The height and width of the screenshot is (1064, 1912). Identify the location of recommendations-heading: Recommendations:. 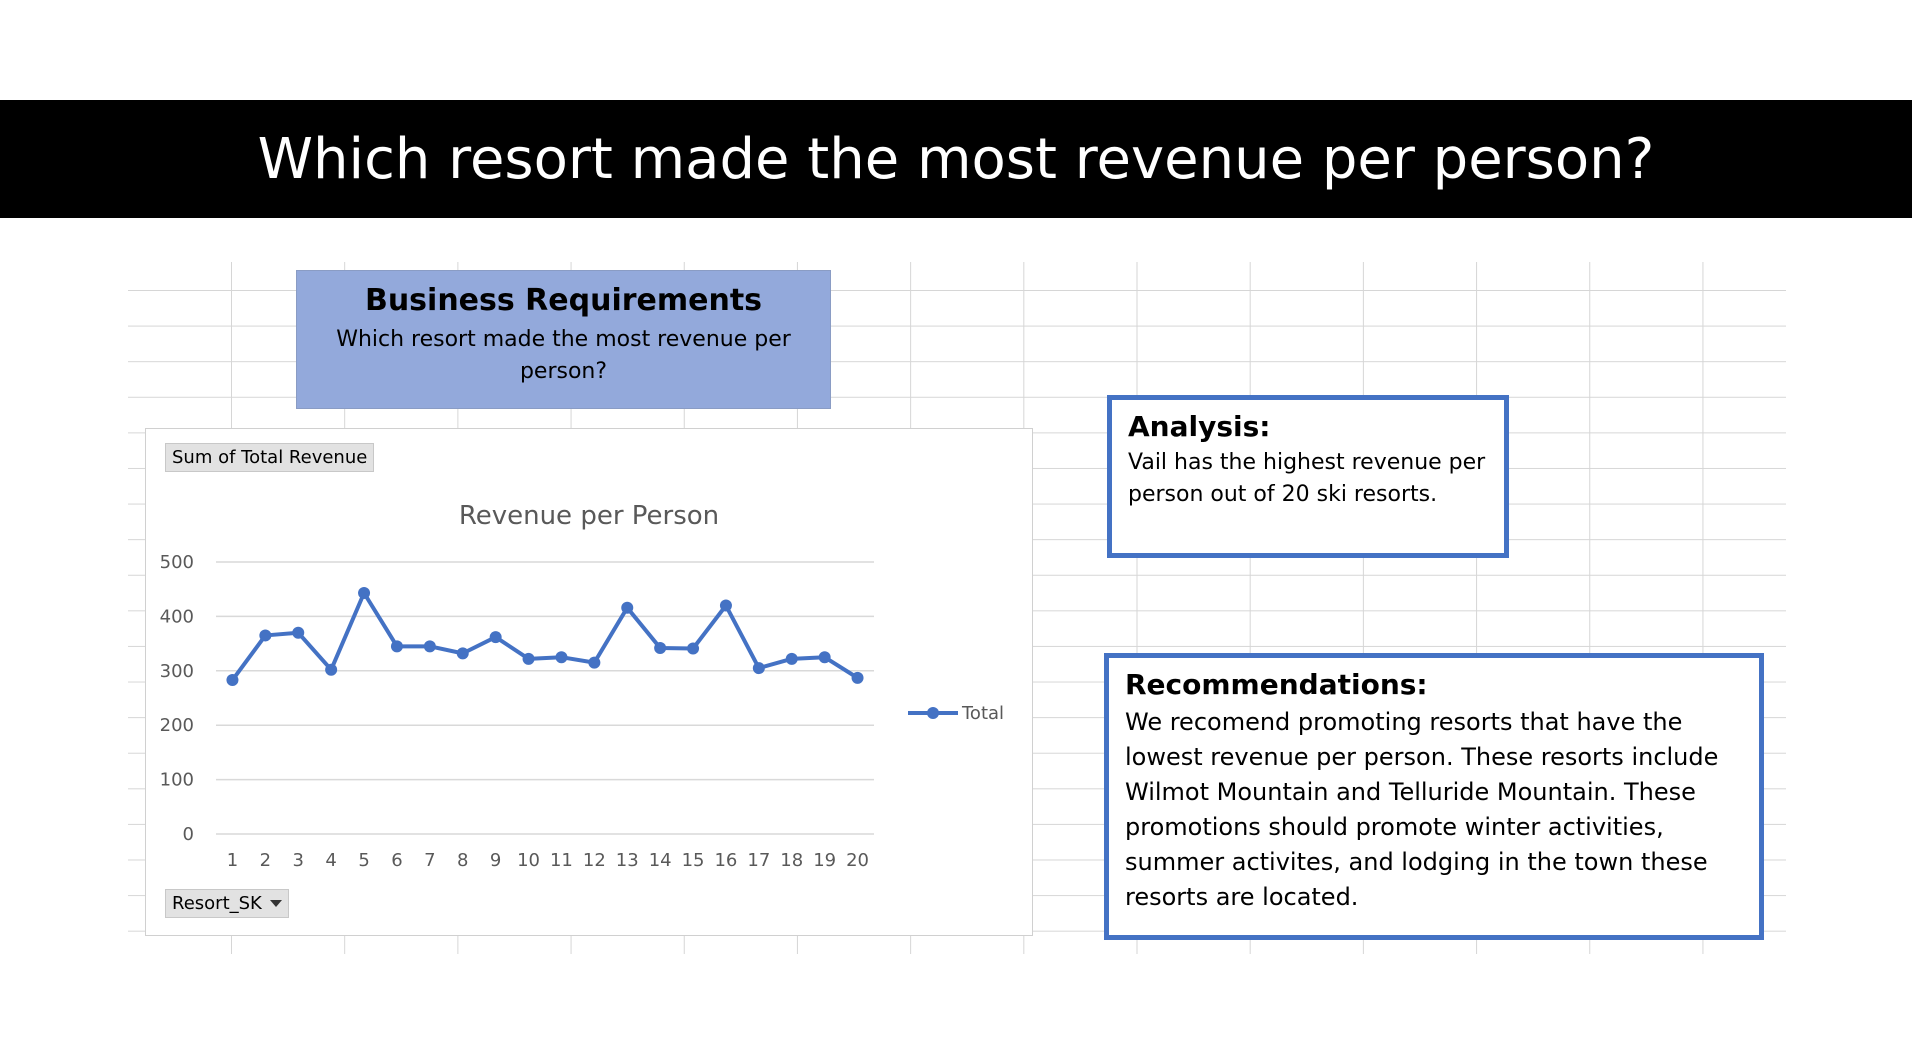
(1276, 684).